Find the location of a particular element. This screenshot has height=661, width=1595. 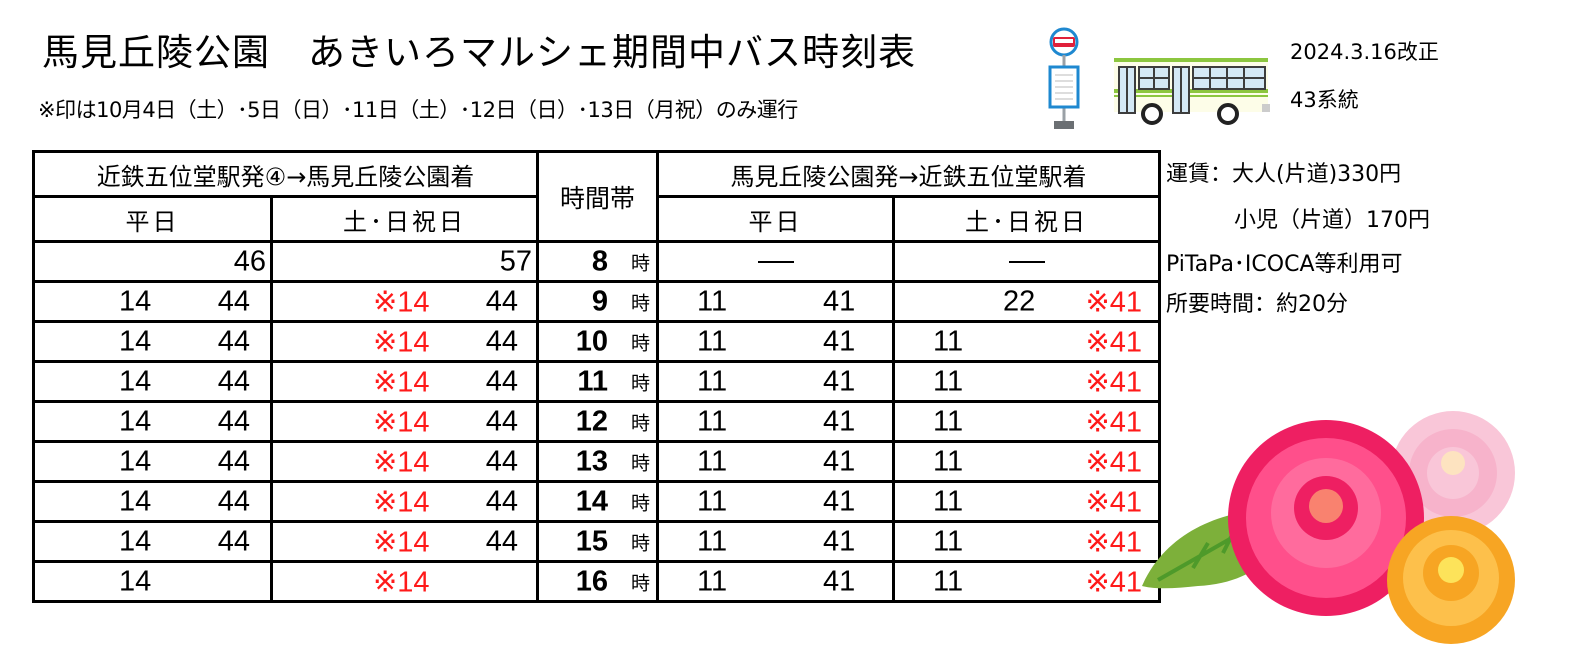

orange-flower is located at coordinates (1451, 580).